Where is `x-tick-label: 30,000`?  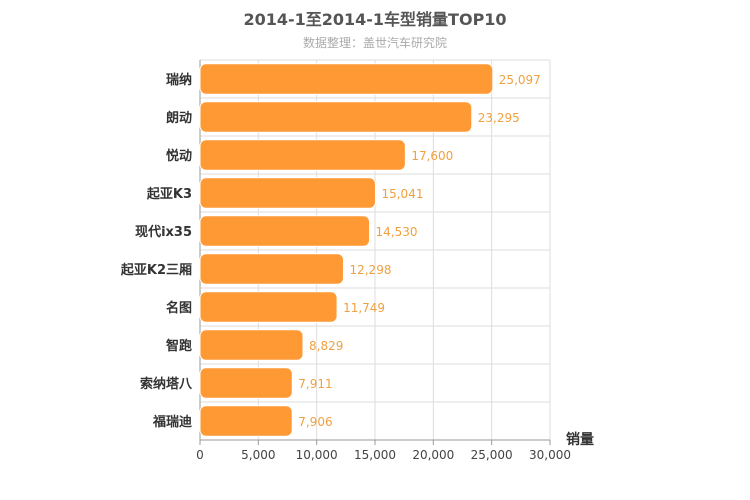 x-tick-label: 30,000 is located at coordinates (550, 455).